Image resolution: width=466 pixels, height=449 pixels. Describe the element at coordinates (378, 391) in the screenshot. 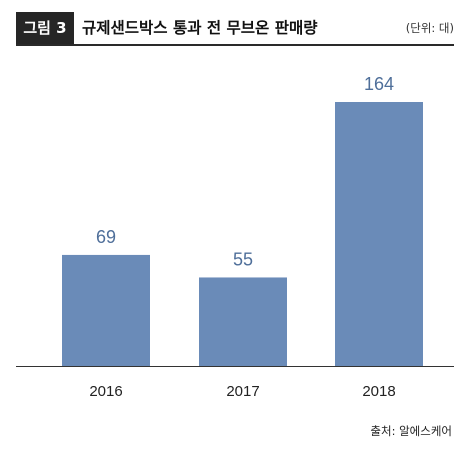

I see `x-tick-label-2018: 2018` at that location.